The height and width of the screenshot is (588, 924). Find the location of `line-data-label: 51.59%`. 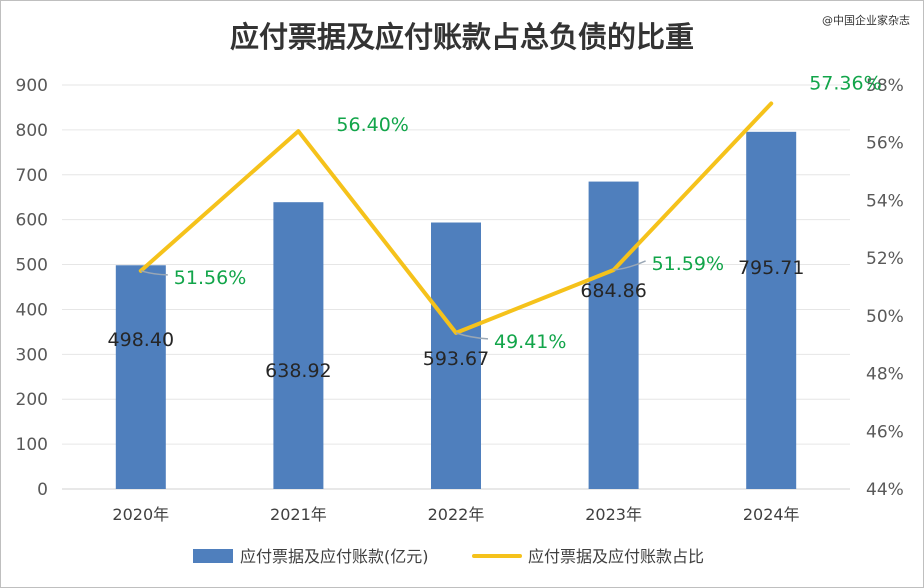

line-data-label: 51.59% is located at coordinates (688, 264).